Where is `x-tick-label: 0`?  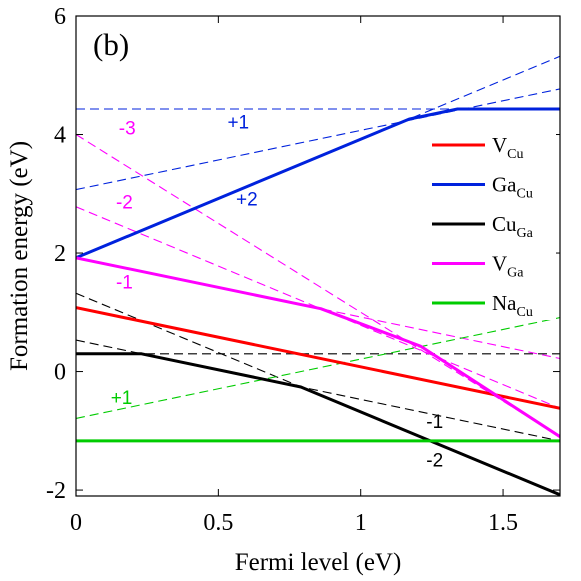
x-tick-label: 0 is located at coordinates (76, 523).